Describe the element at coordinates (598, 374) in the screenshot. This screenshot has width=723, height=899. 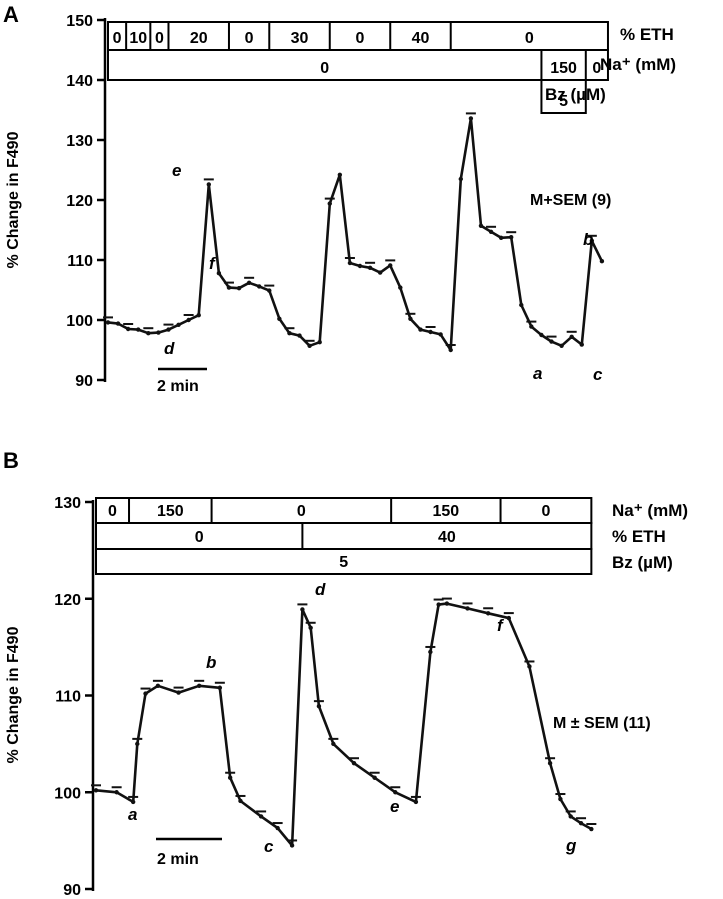
I see `annotation-letter: c` at that location.